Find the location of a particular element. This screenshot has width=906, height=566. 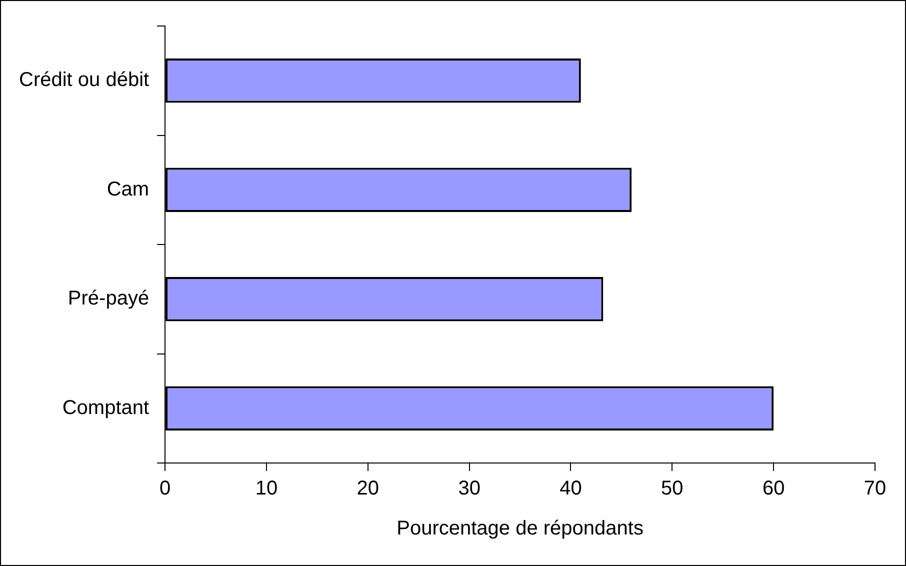

x-tick-label: 20 is located at coordinates (368, 489).